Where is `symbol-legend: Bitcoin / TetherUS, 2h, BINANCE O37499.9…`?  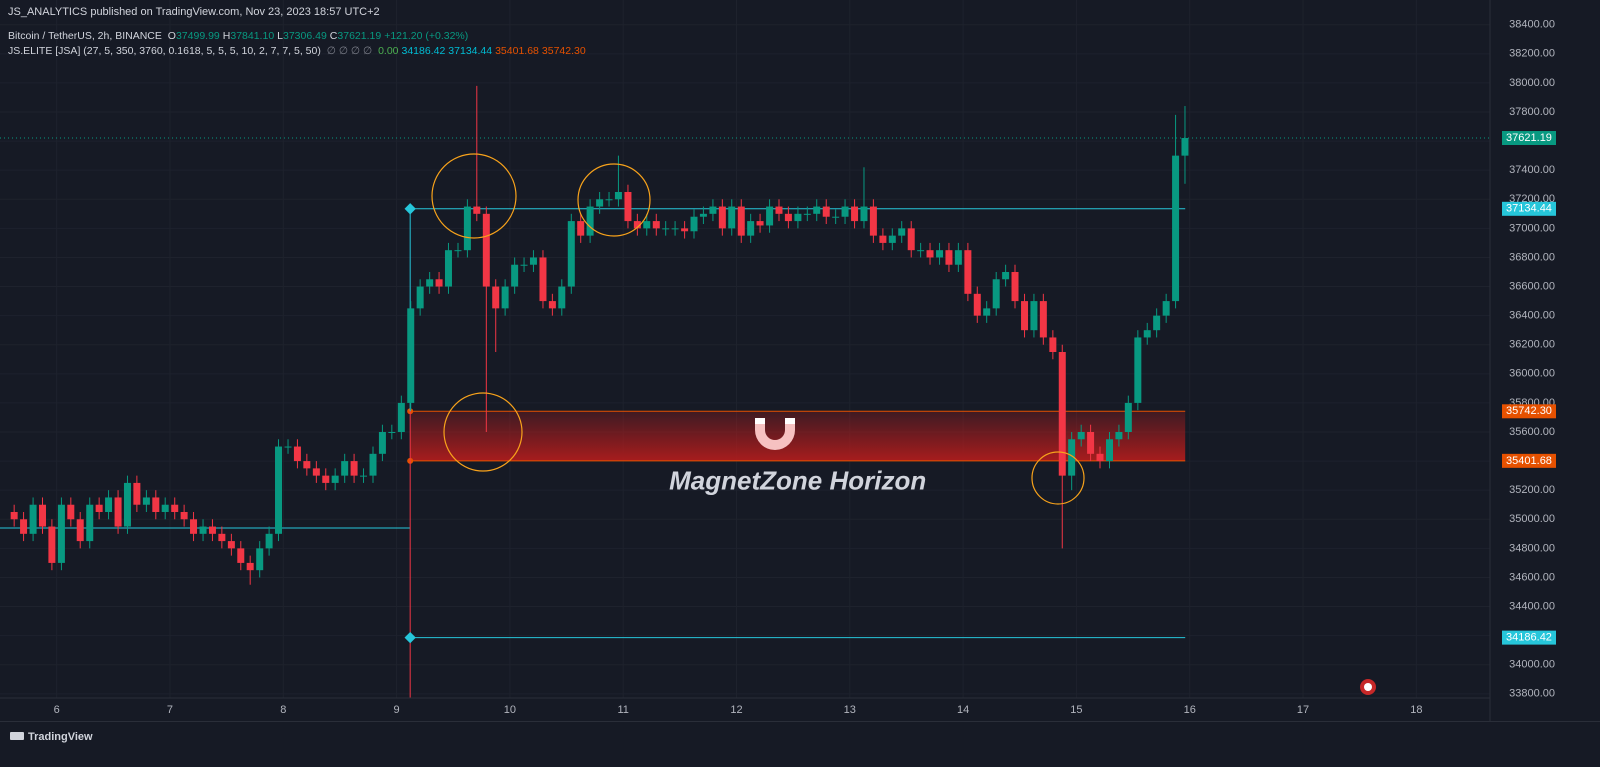 symbol-legend: Bitcoin / TetherUS, 2h, BINANCE O37499.9… is located at coordinates (241, 36).